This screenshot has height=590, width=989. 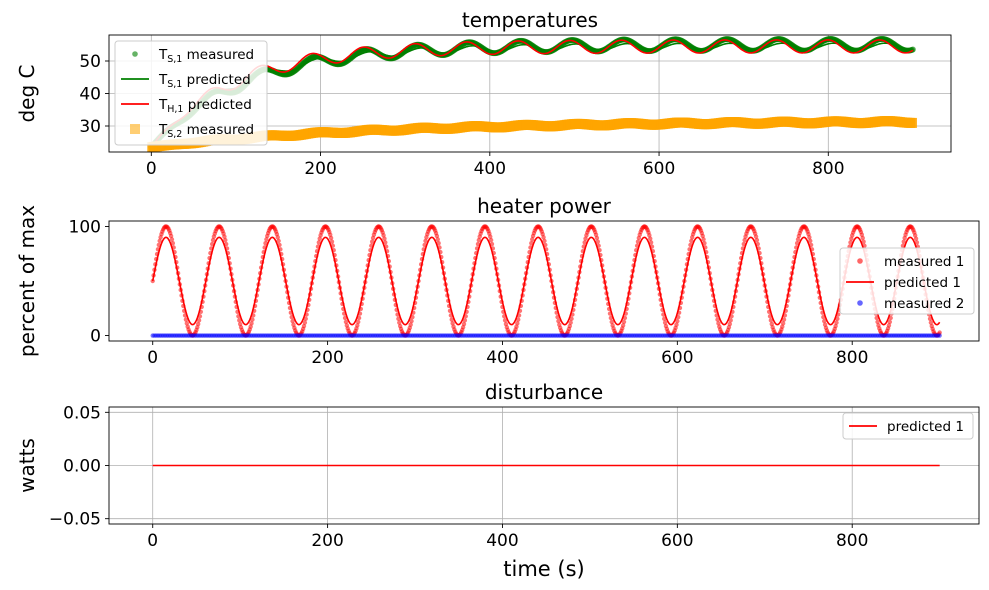 I want to click on series-line, so click(x=532, y=93).